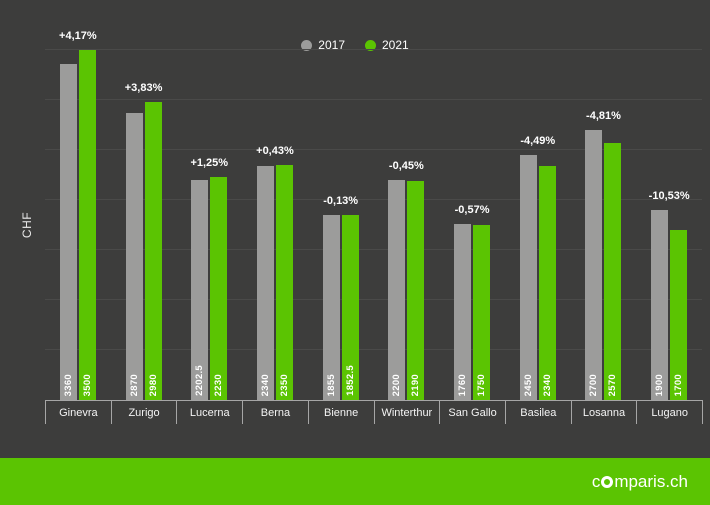 The image size is (710, 505). I want to click on bar-value-label: 2700, so click(594, 384).